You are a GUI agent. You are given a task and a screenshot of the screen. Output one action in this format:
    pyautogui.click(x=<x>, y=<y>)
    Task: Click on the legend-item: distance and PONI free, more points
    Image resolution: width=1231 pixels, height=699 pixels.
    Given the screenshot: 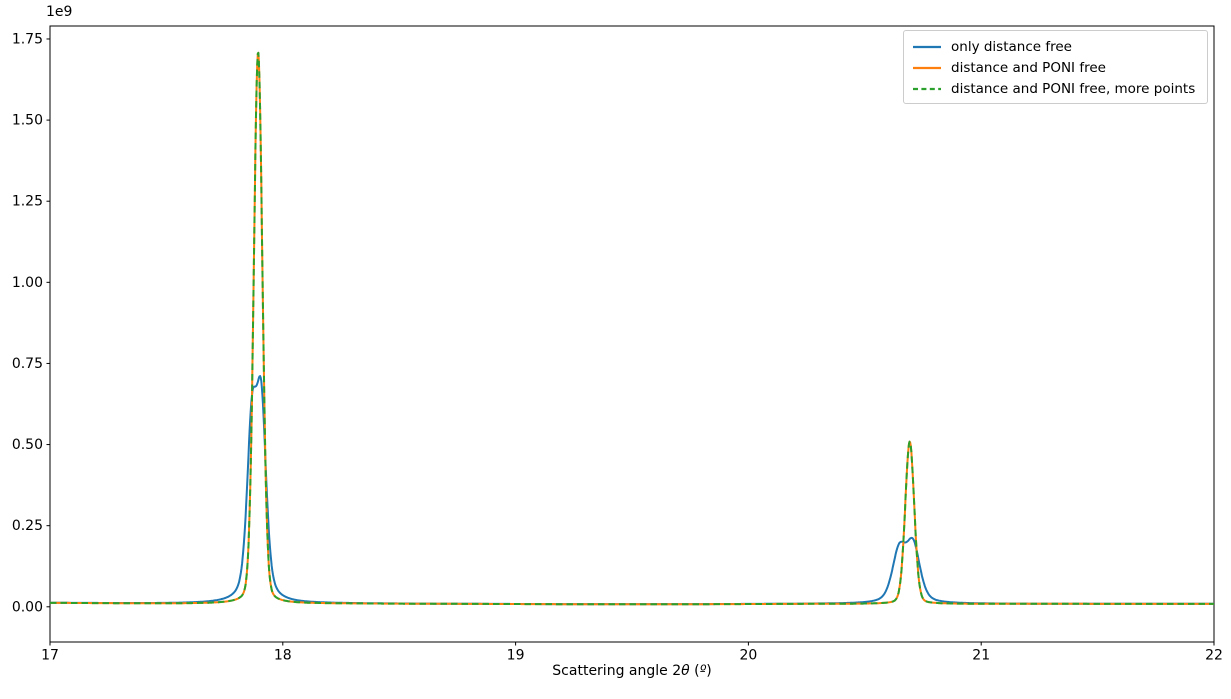 What is the action you would take?
    pyautogui.click(x=1055, y=88)
    